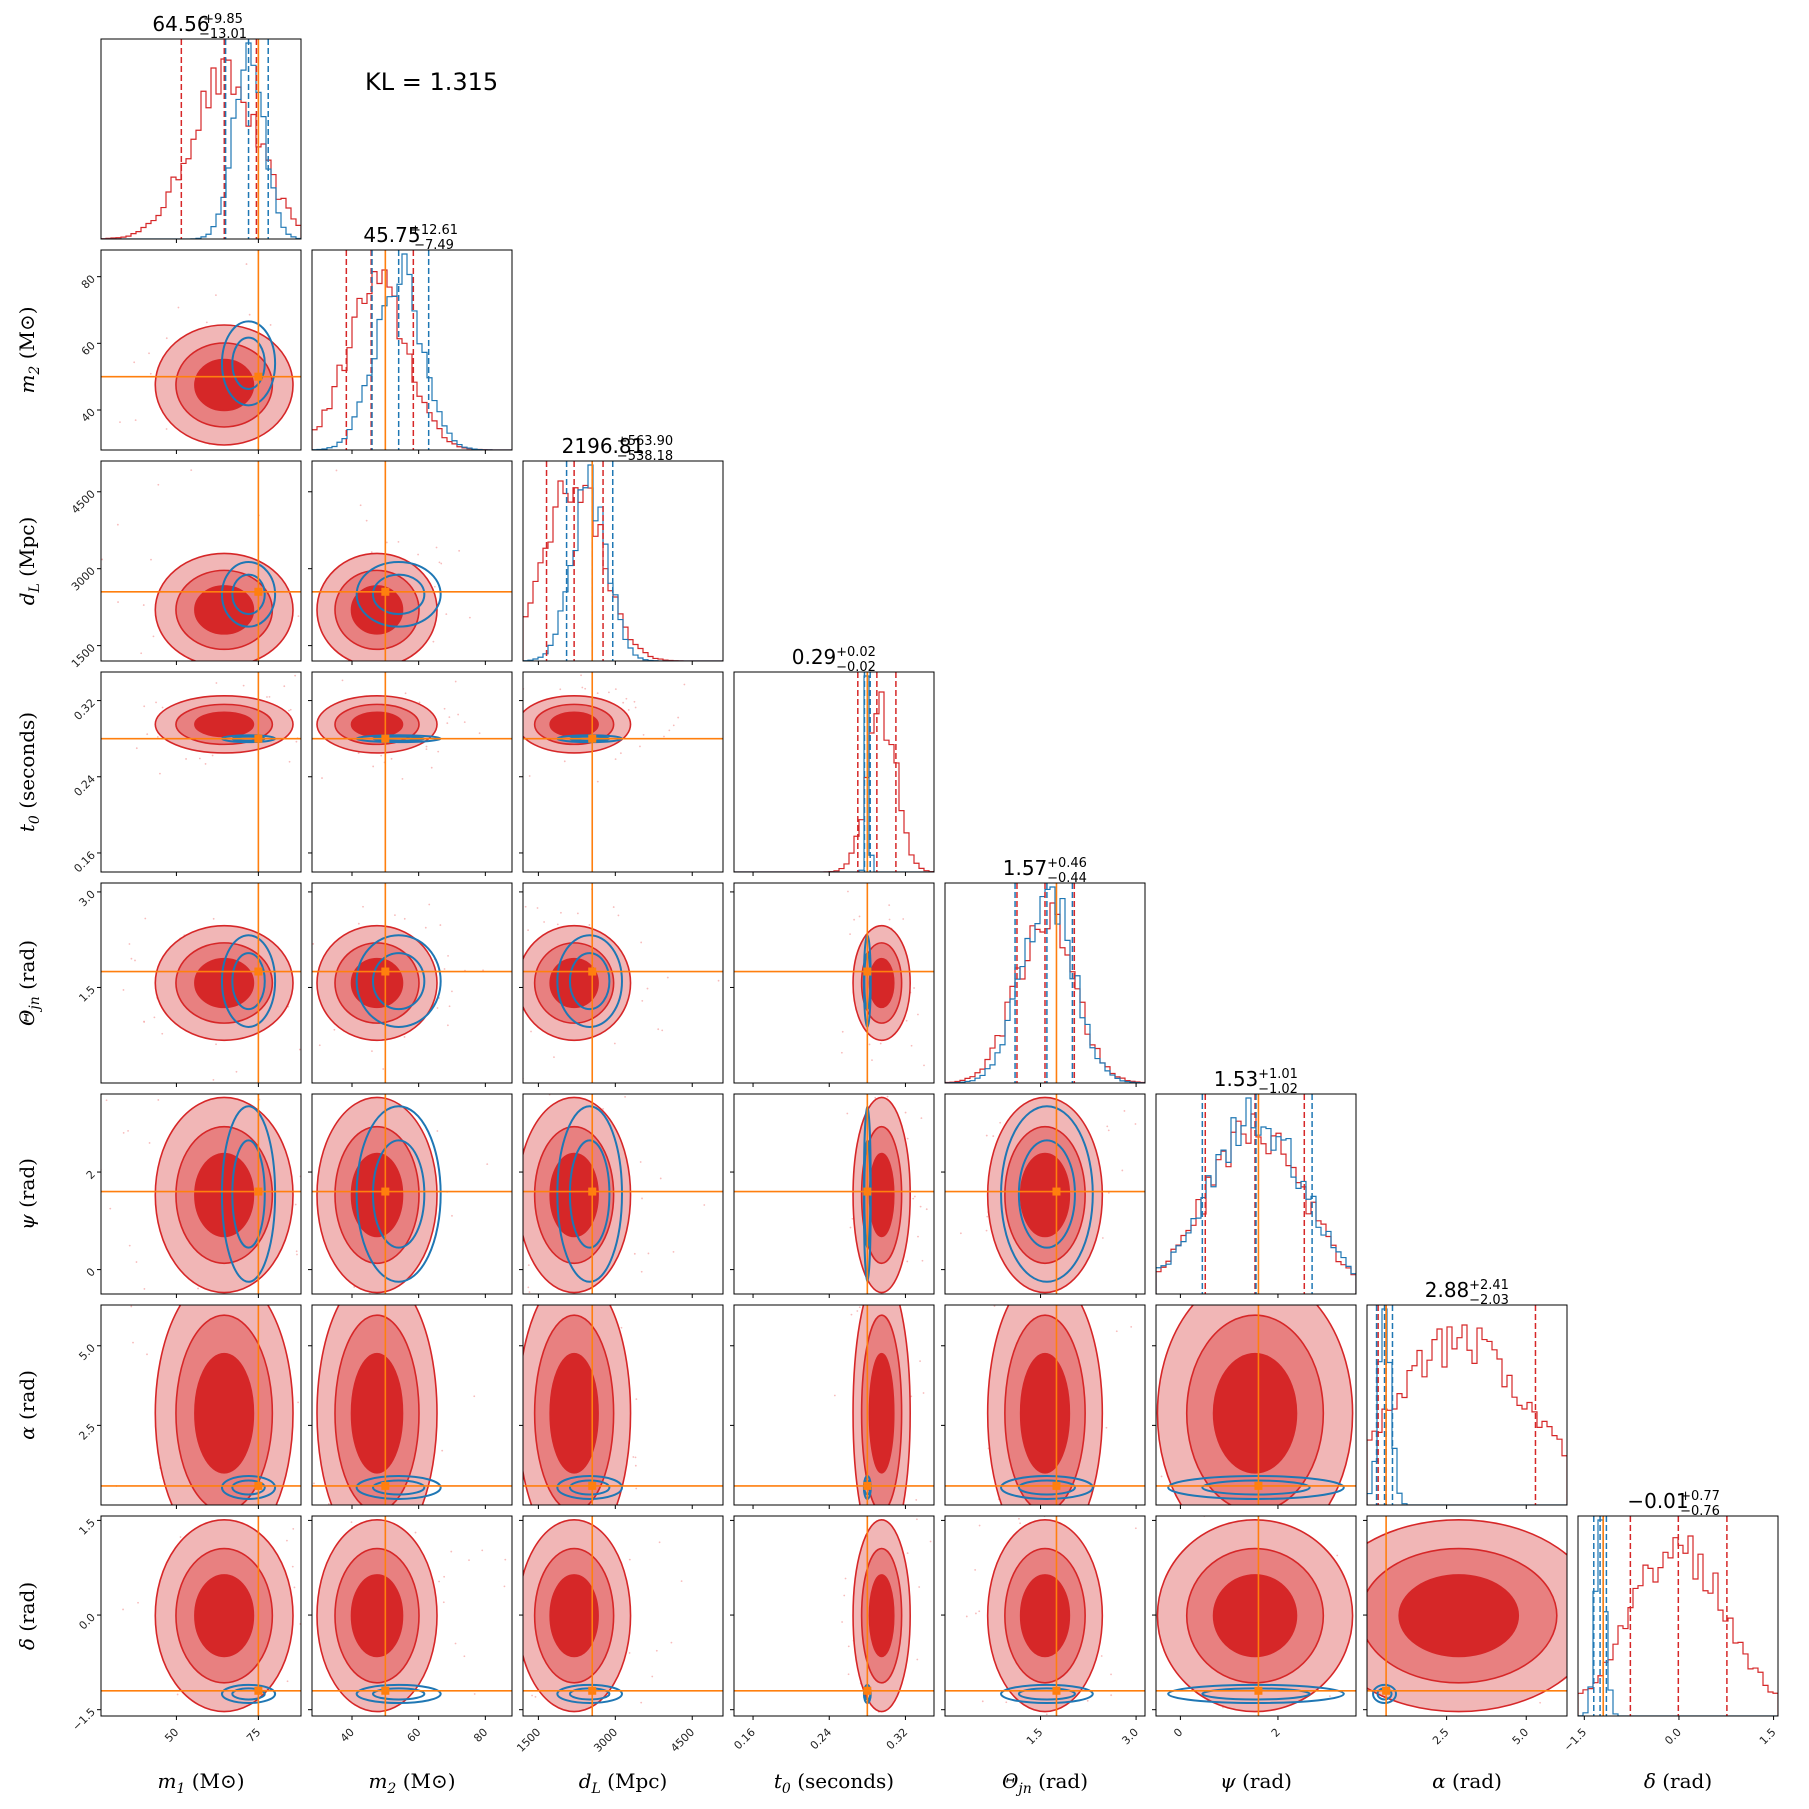  I want to click on x-tick-label: 1.5, so click(1035, 1737).